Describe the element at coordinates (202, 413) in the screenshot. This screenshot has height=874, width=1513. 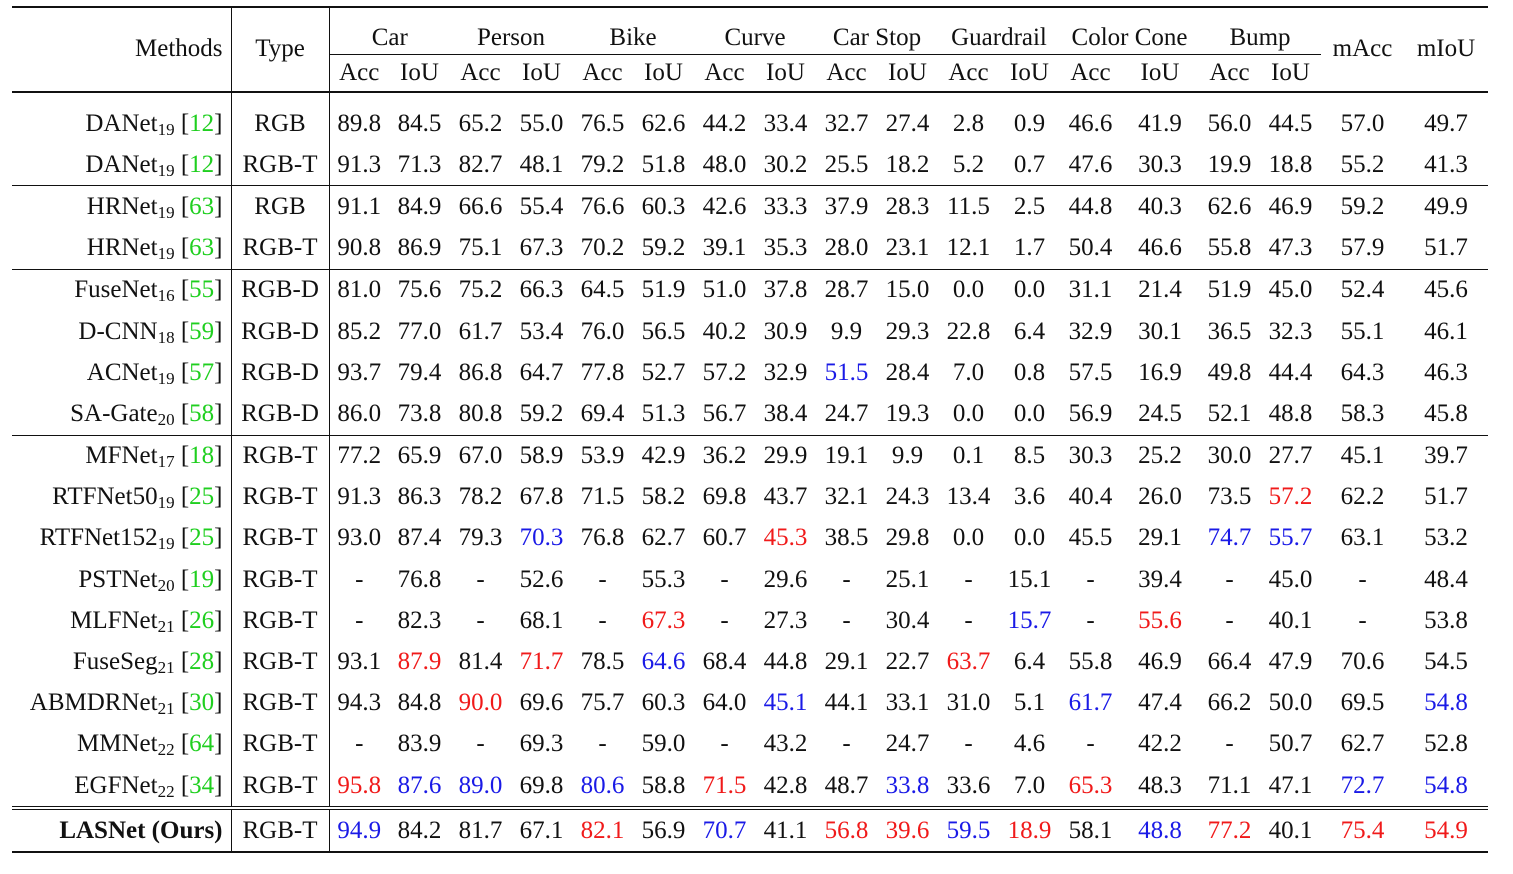
I see `citation-link: 58` at that location.